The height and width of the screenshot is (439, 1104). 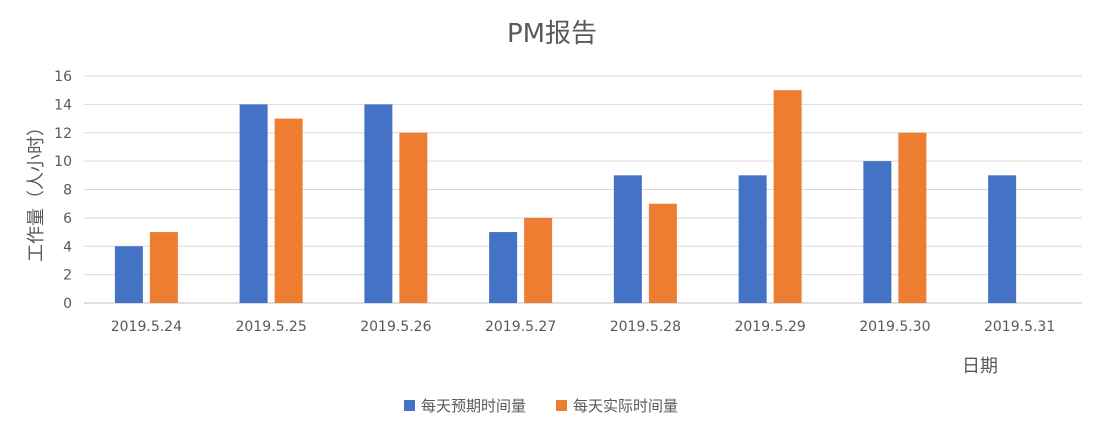 What do you see at coordinates (912, 217) in the screenshot?
I see `bar-actual-2019.5.30` at bounding box center [912, 217].